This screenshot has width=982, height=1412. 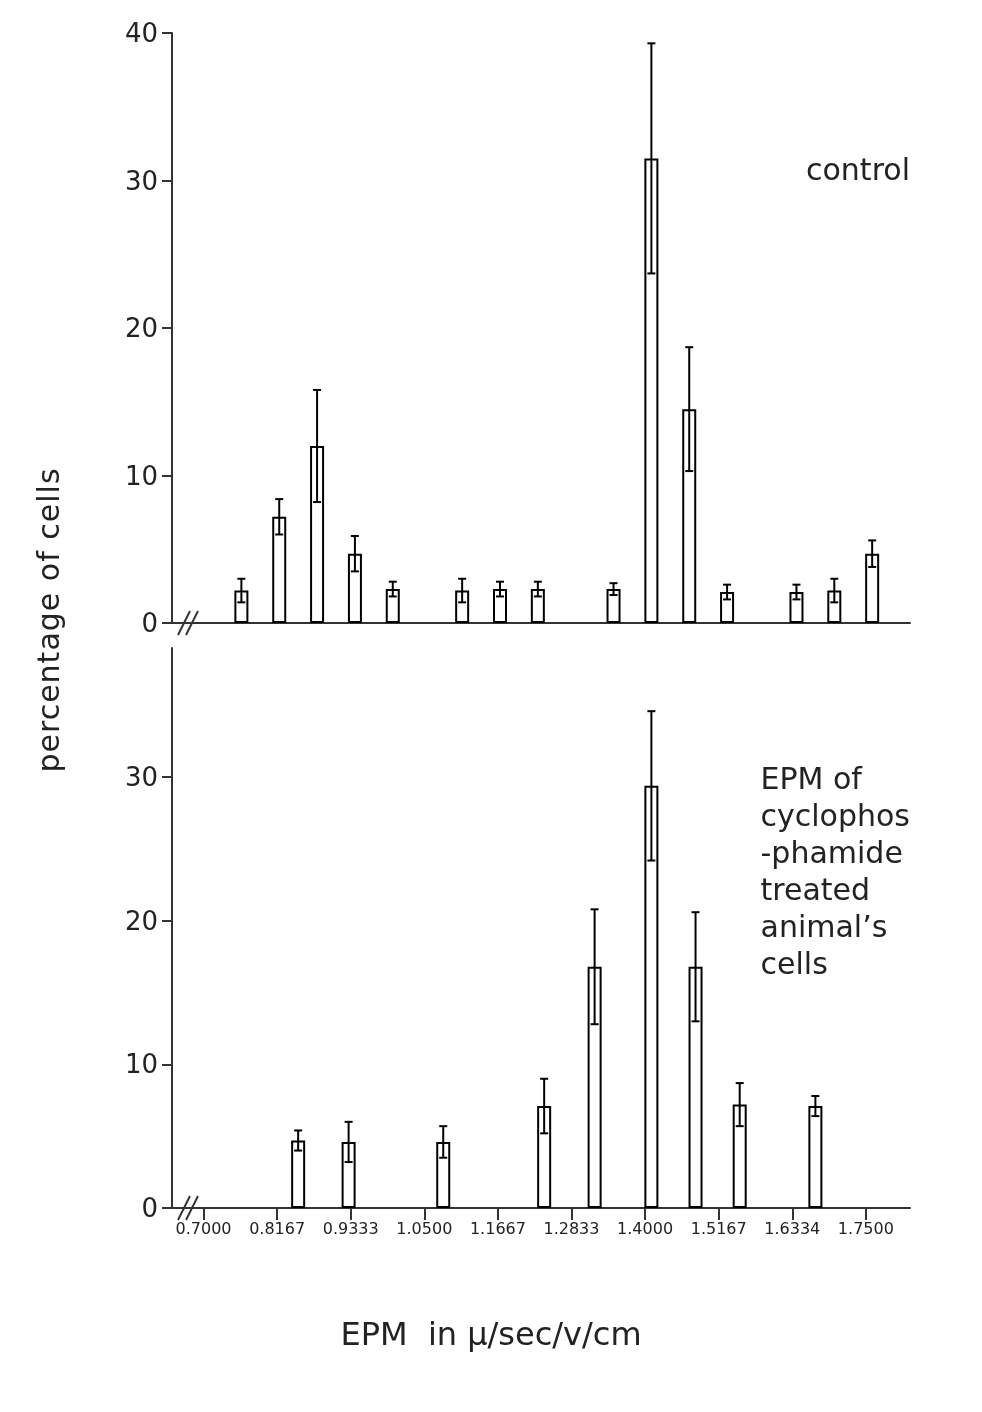 What do you see at coordinates (203, 1228) in the screenshot?
I see `x-tick-label: 0.7000` at bounding box center [203, 1228].